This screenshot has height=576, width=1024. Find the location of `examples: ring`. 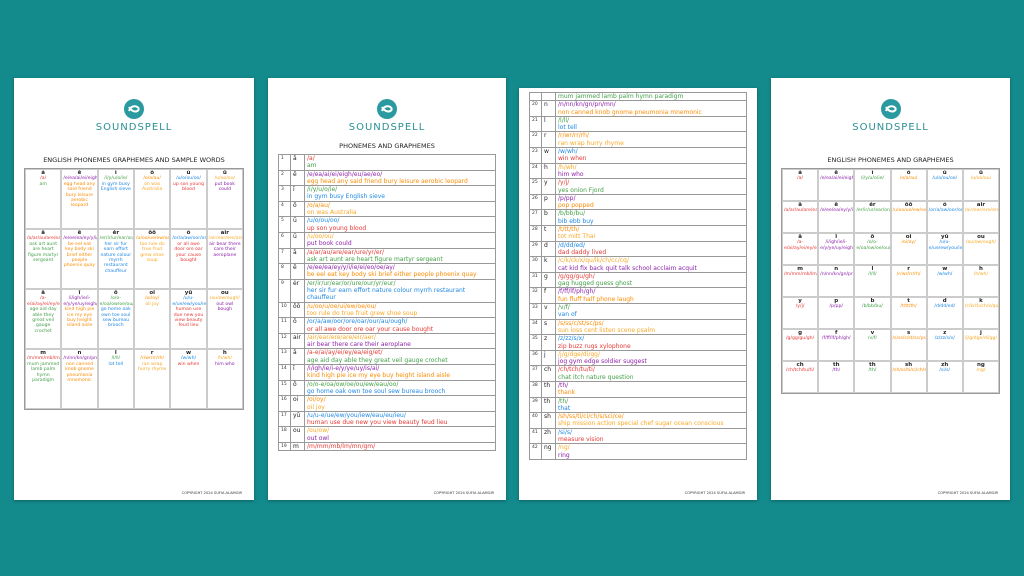

examples: ring is located at coordinates (564, 455).